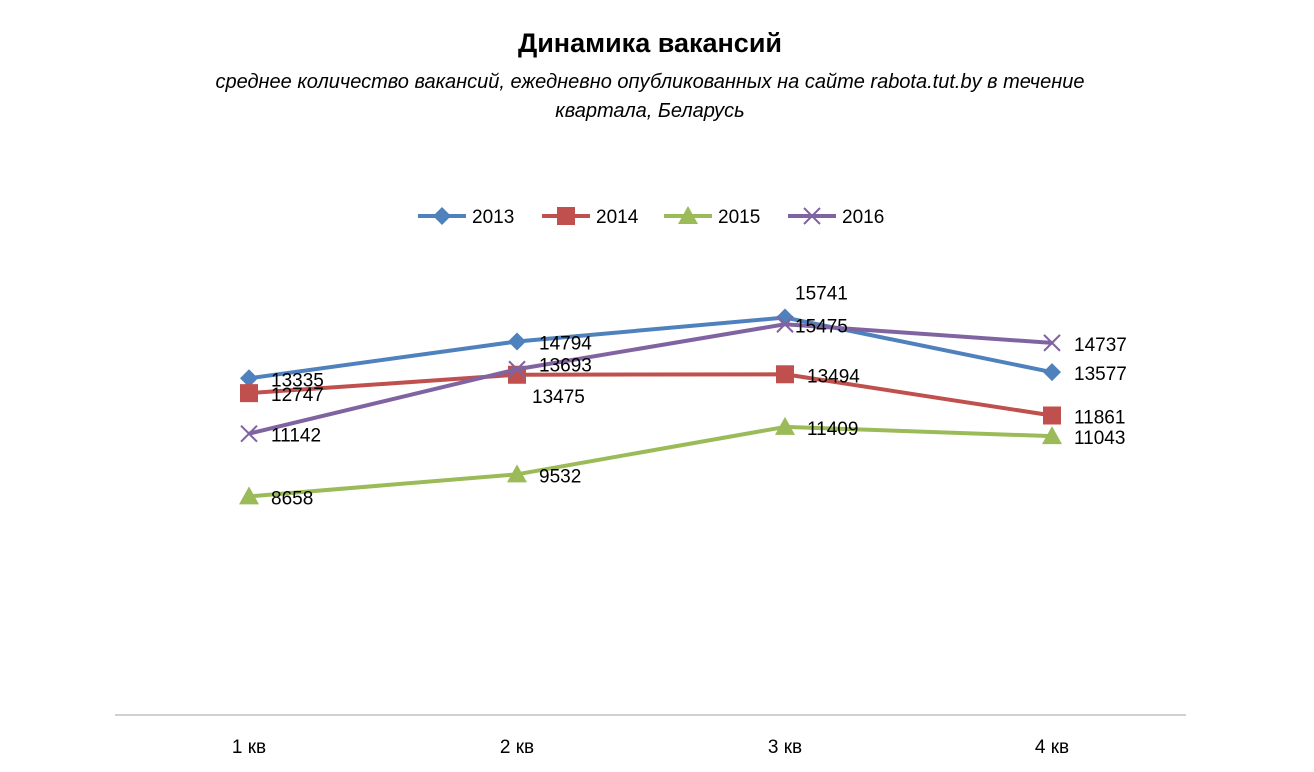 The width and height of the screenshot is (1314, 772). I want to click on series-2013: 13335 14794 15741 13577, so click(683, 337).